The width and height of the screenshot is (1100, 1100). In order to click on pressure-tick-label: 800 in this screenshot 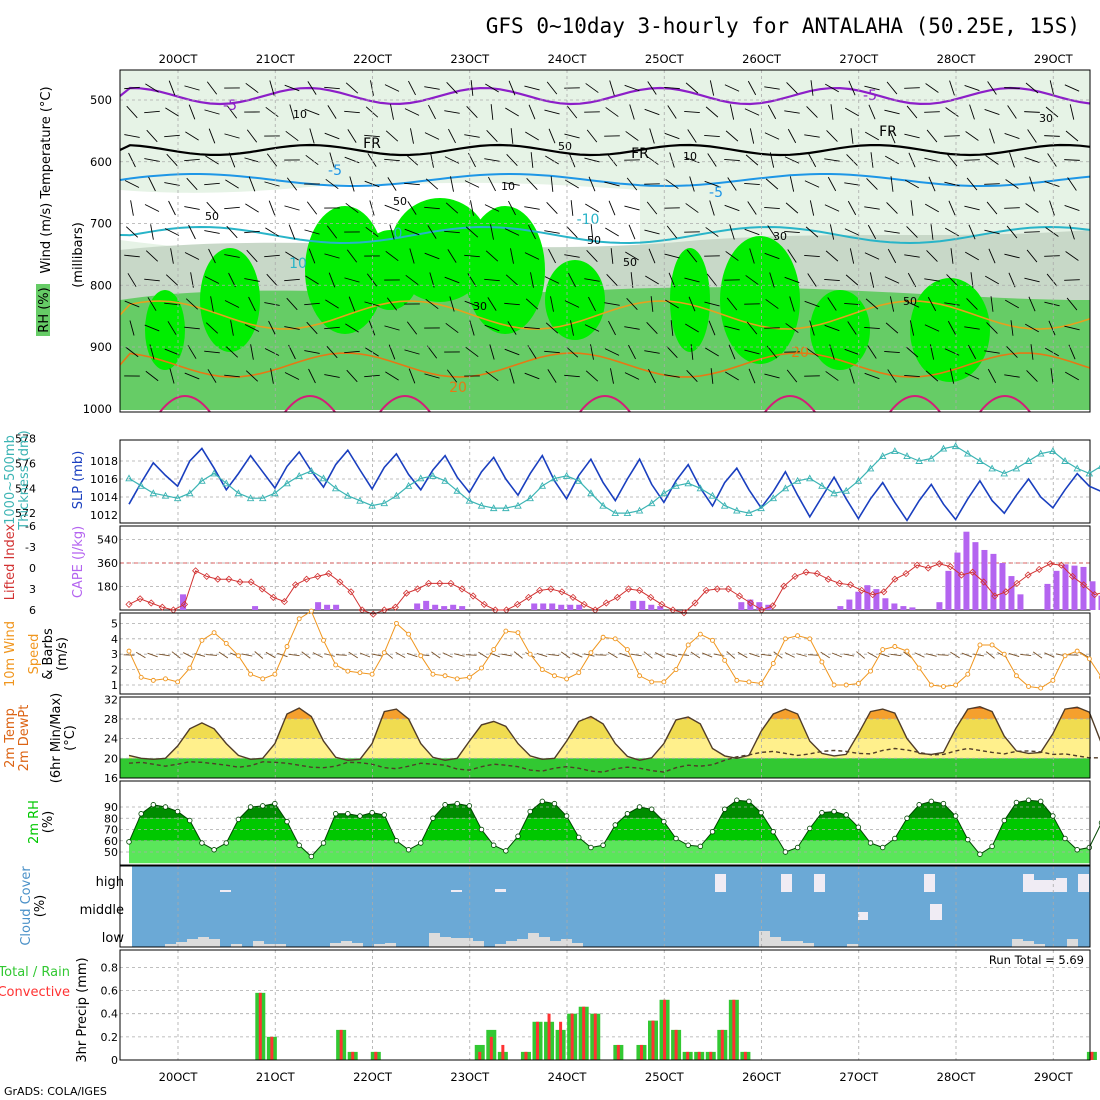, I will do `click(101, 285)`.